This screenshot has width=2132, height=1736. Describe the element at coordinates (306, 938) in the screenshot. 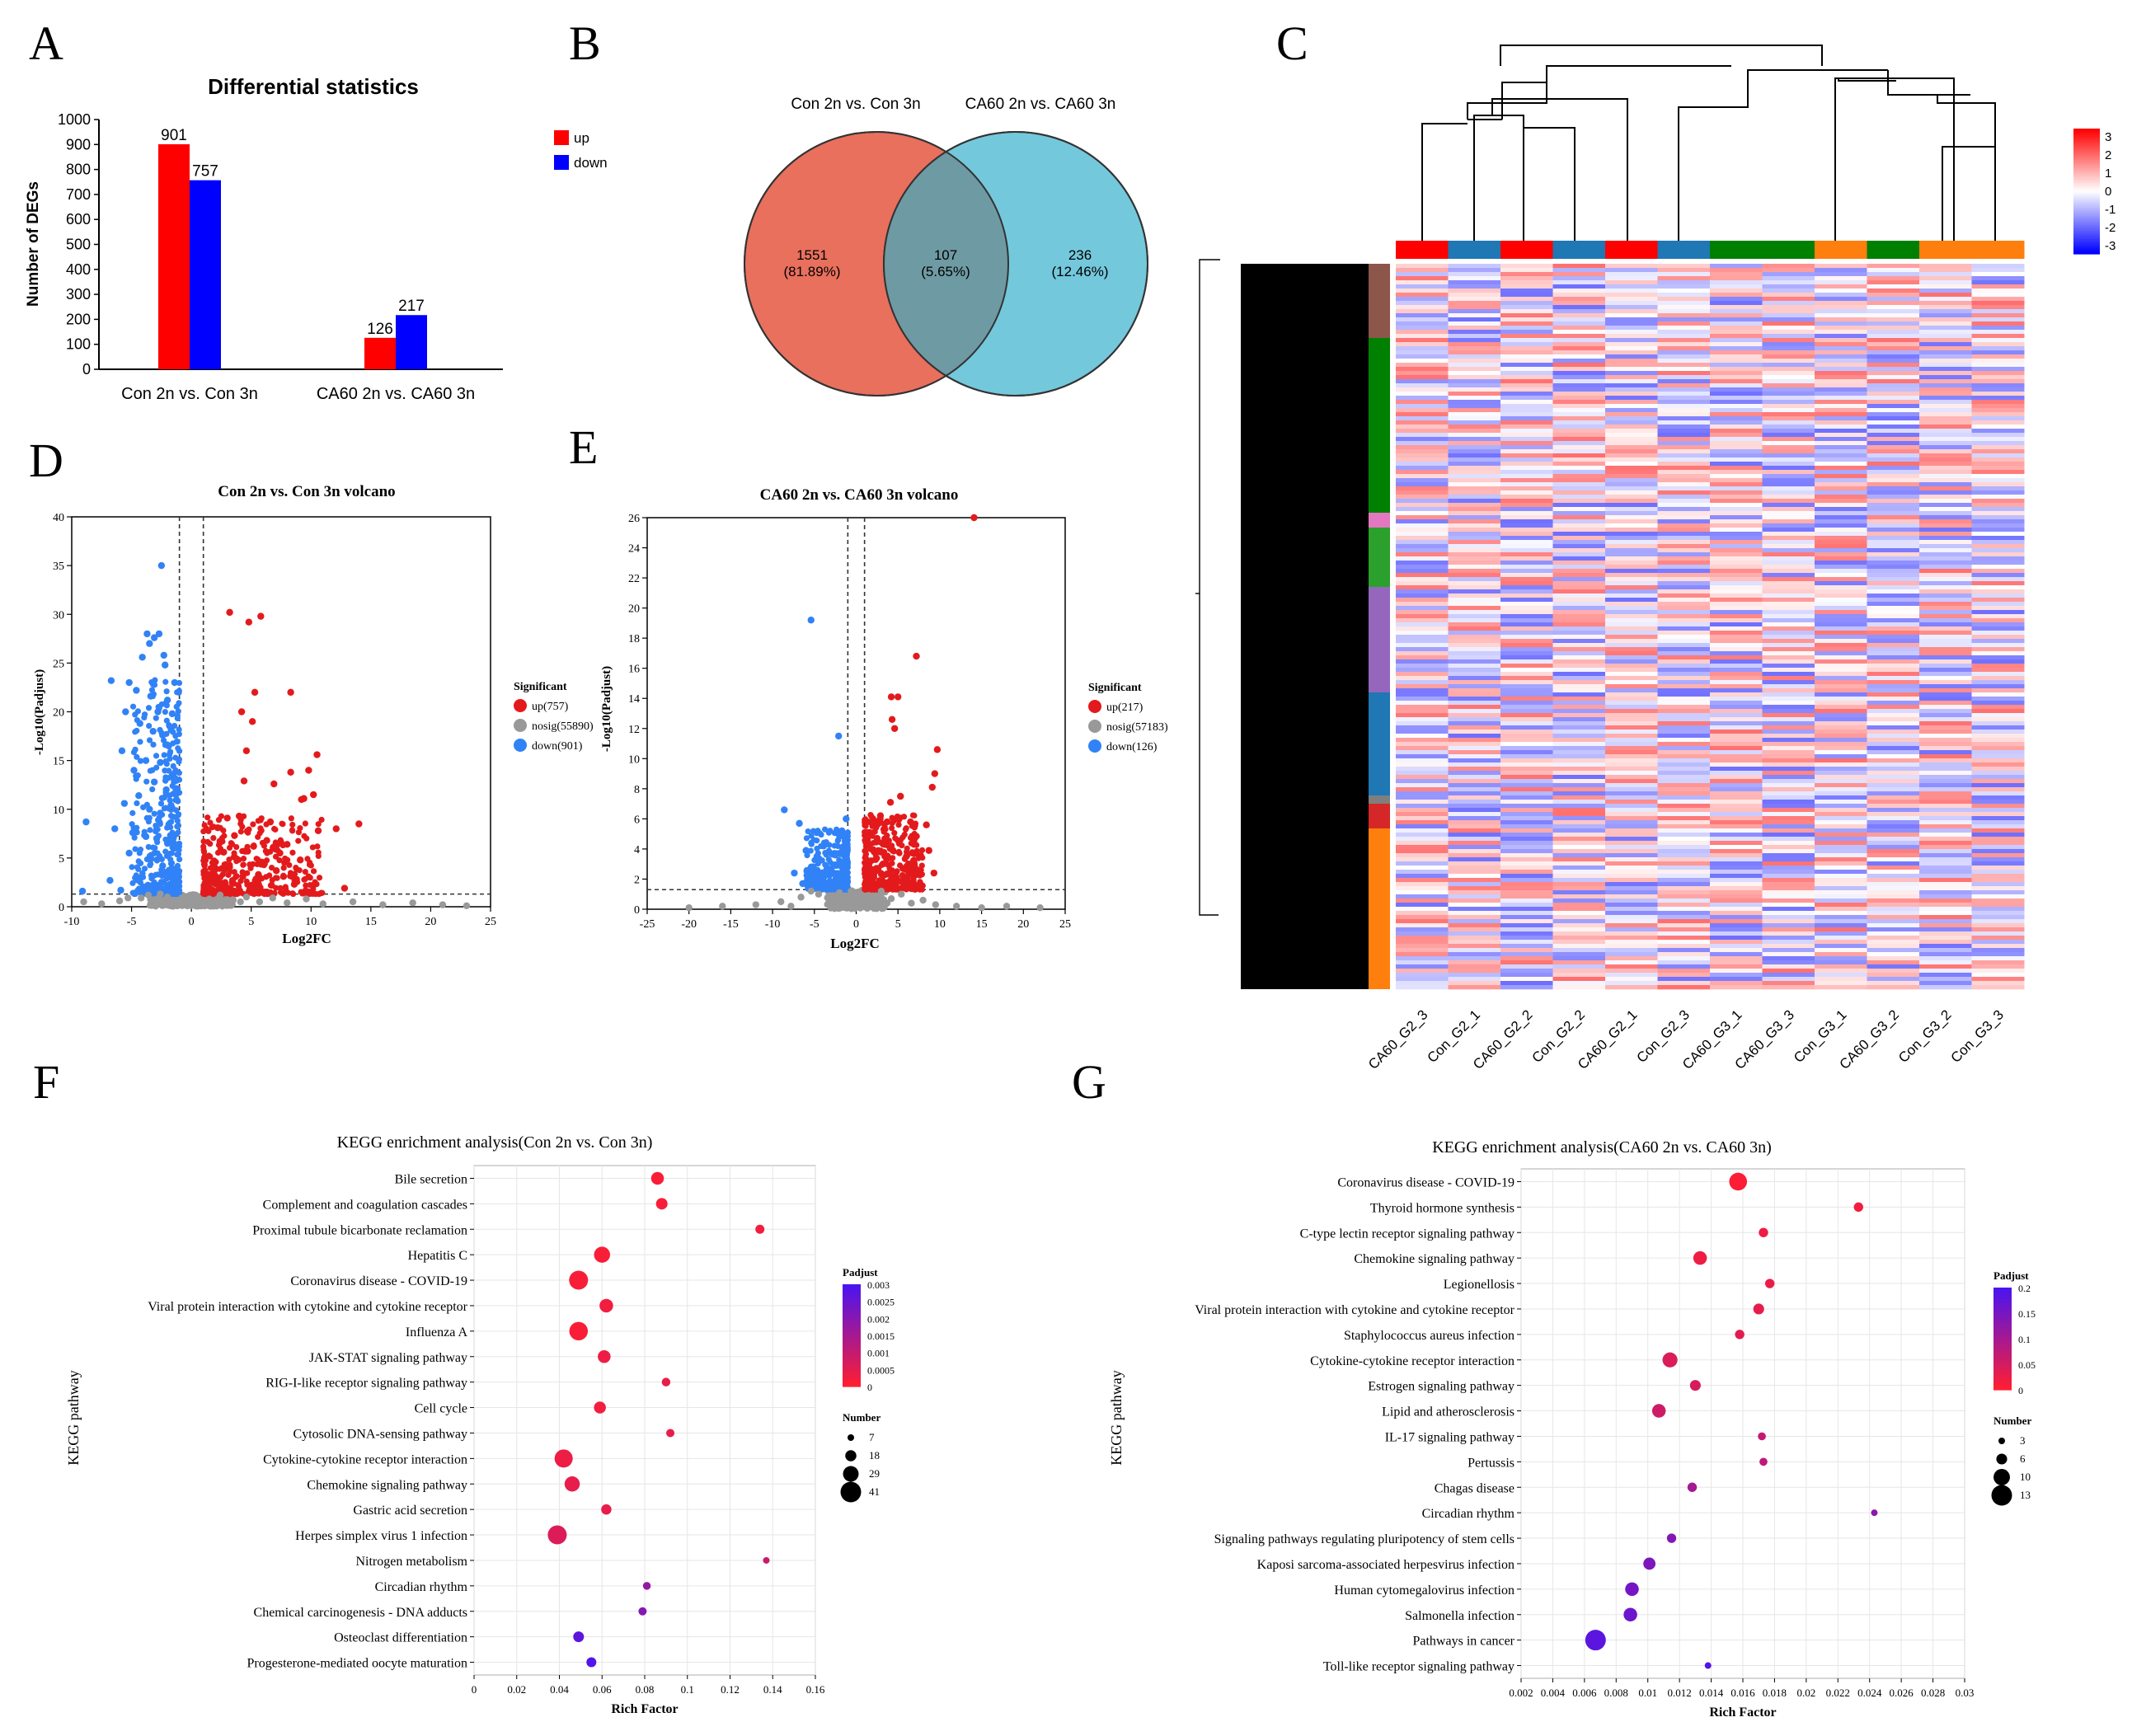

I see `volcano-d-x-label: Log2FC` at that location.